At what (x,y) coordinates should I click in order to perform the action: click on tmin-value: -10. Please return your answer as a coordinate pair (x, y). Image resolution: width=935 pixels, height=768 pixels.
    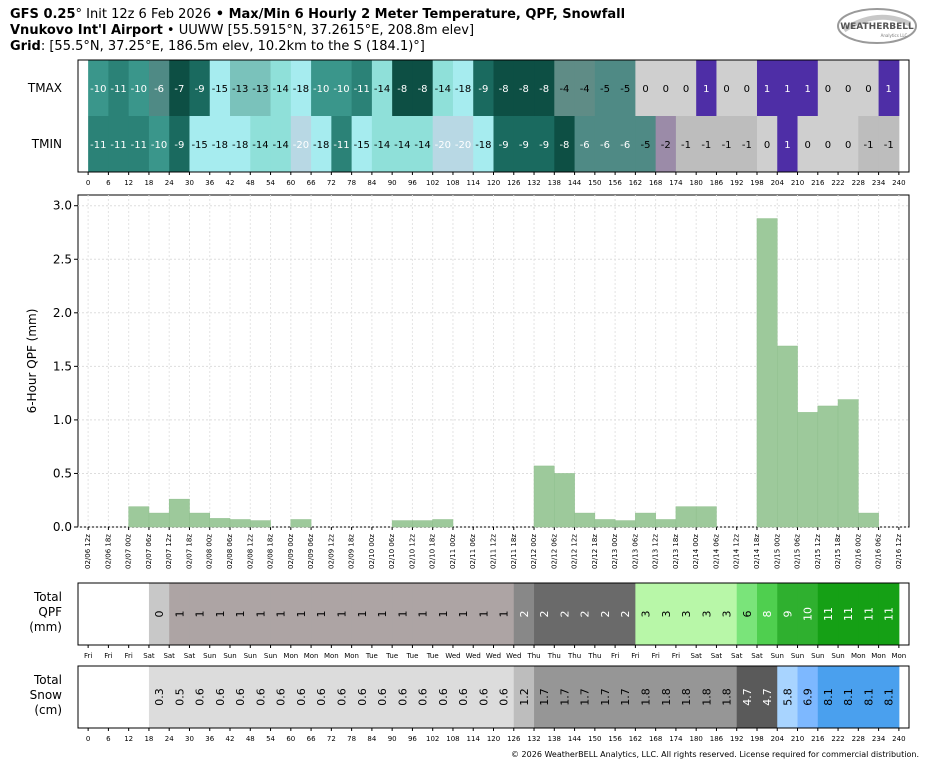
    Looking at the image, I should click on (159, 145).